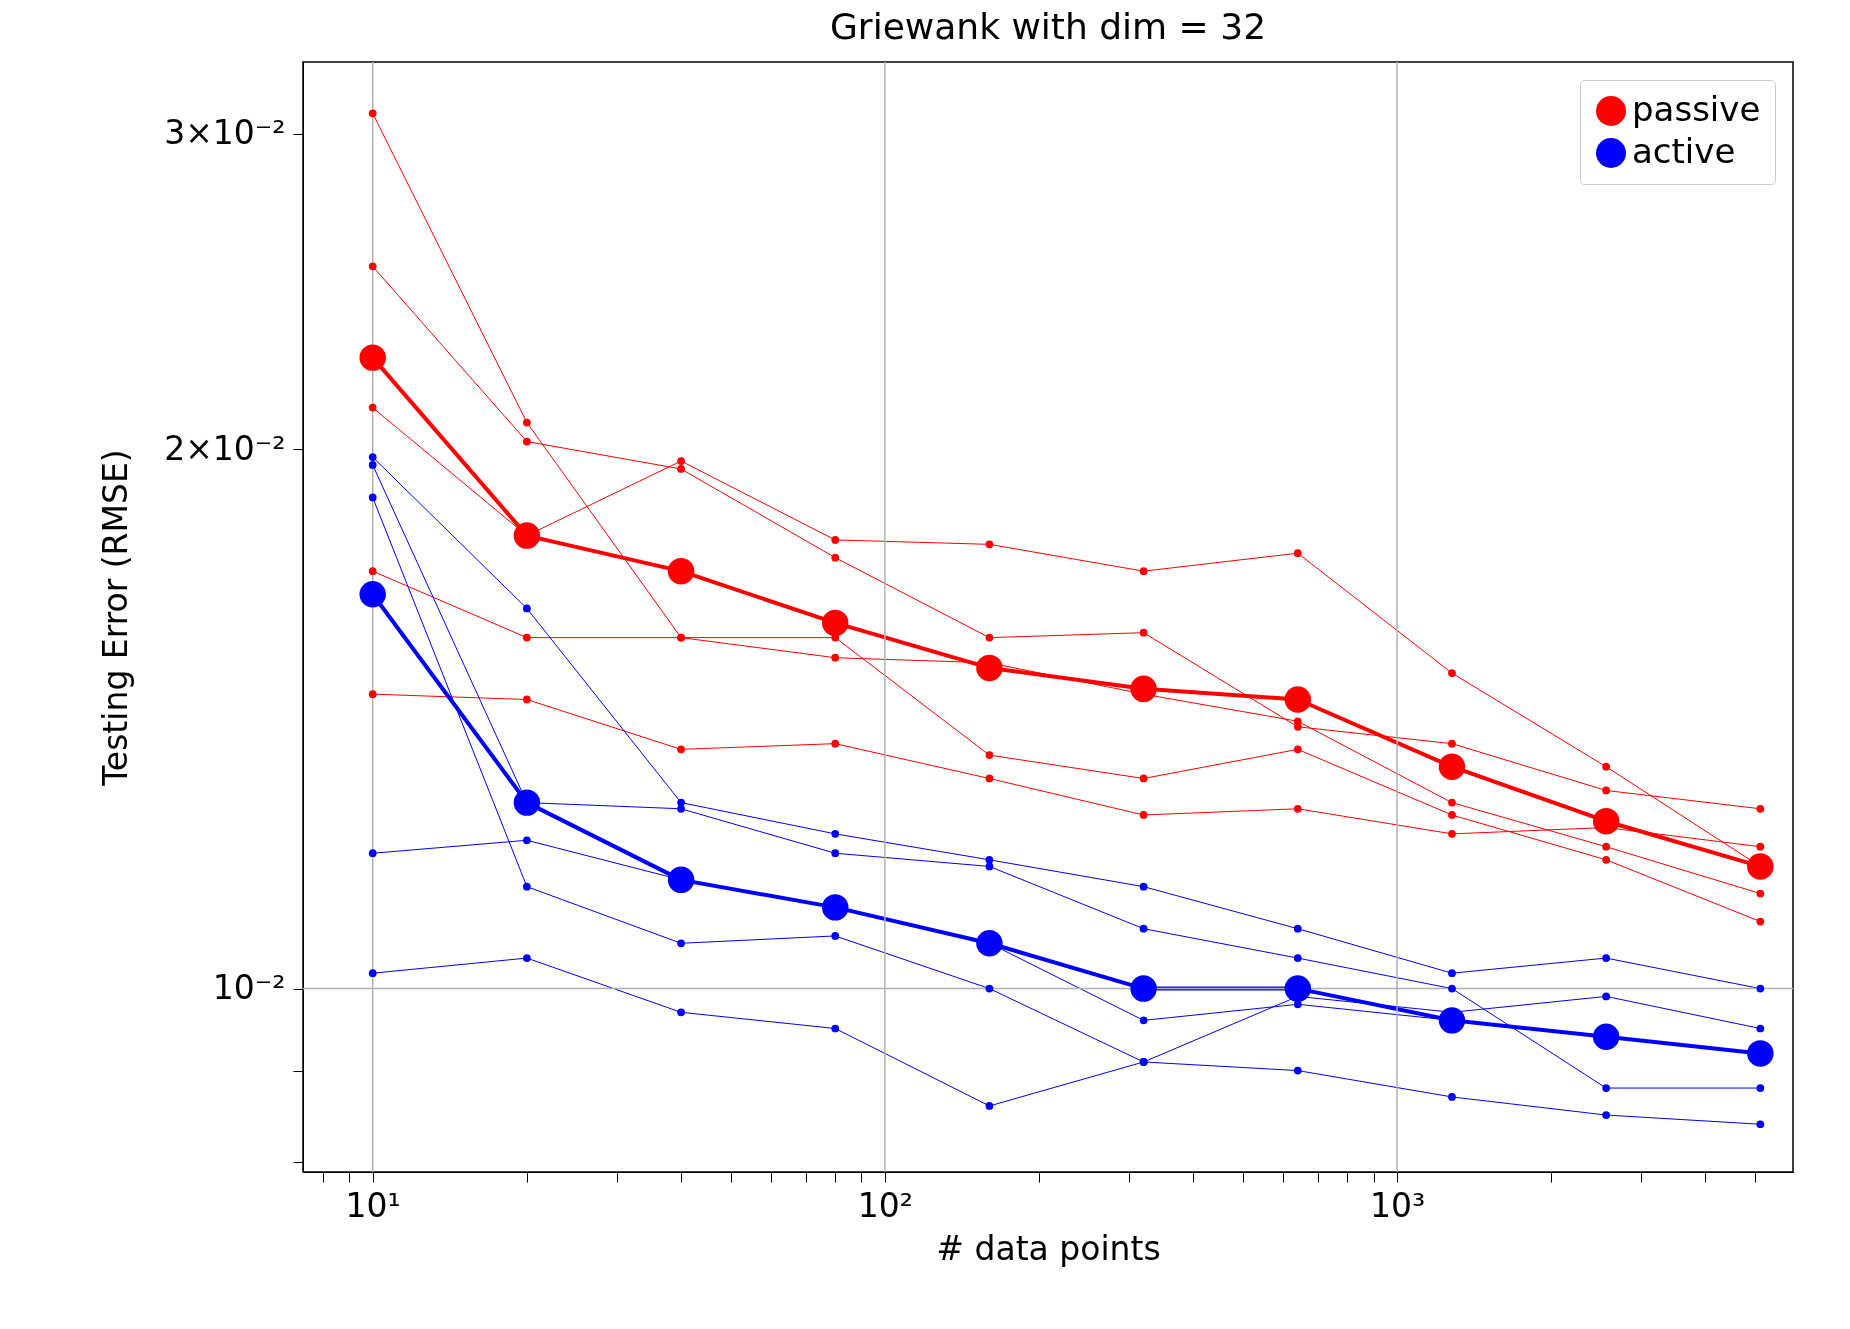 The image size is (1850, 1329). Describe the element at coordinates (225, 448) in the screenshot. I see `y-tick-label: 2×10⁻²` at that location.